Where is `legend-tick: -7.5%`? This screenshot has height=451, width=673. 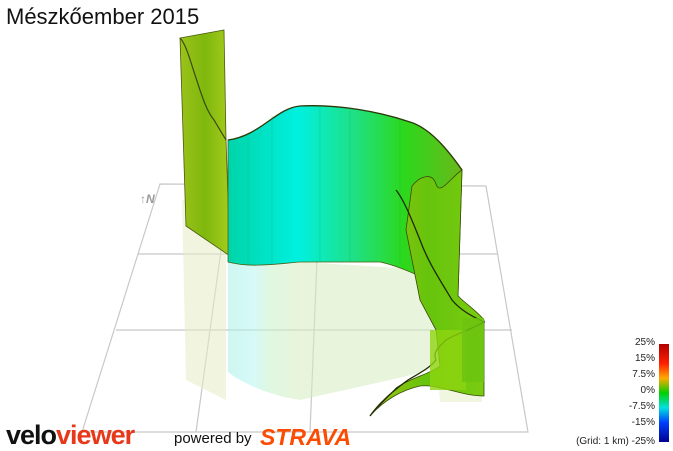
legend-tick: -7.5% is located at coordinates (641, 406).